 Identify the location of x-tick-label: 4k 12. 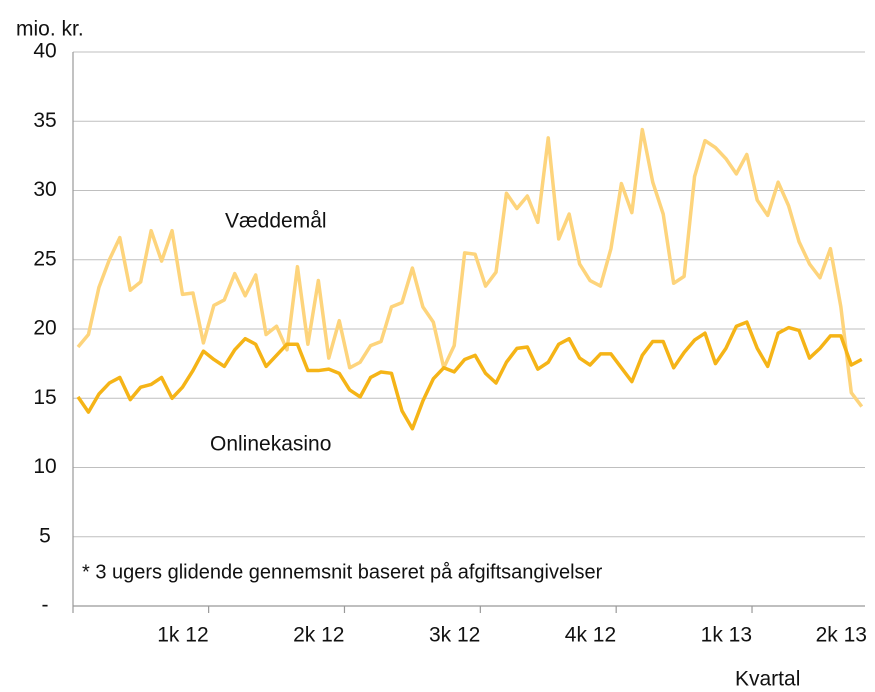
(590, 635).